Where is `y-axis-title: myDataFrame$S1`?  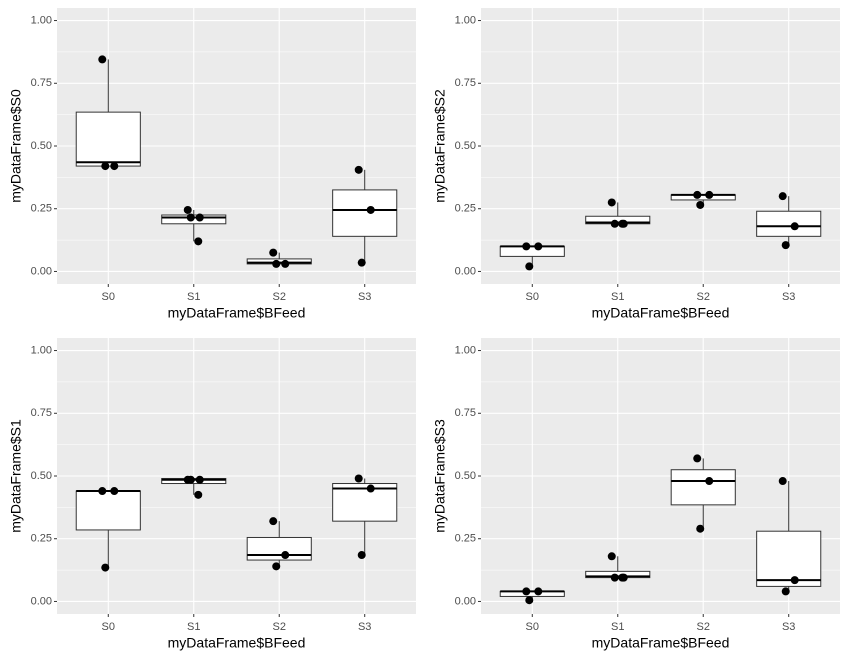
y-axis-title: myDataFrame$S1 is located at coordinates (16, 476).